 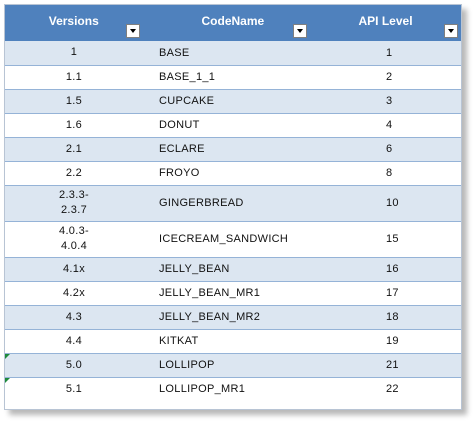 I want to click on column-header-label: CodeName, so click(x=233, y=21).